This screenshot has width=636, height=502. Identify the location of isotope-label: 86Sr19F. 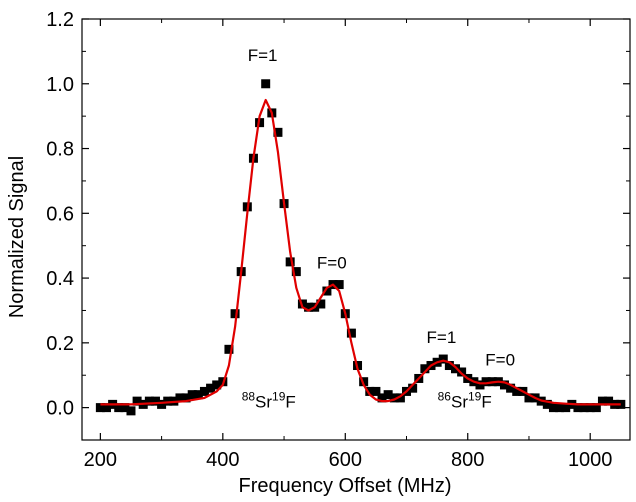
(465, 401).